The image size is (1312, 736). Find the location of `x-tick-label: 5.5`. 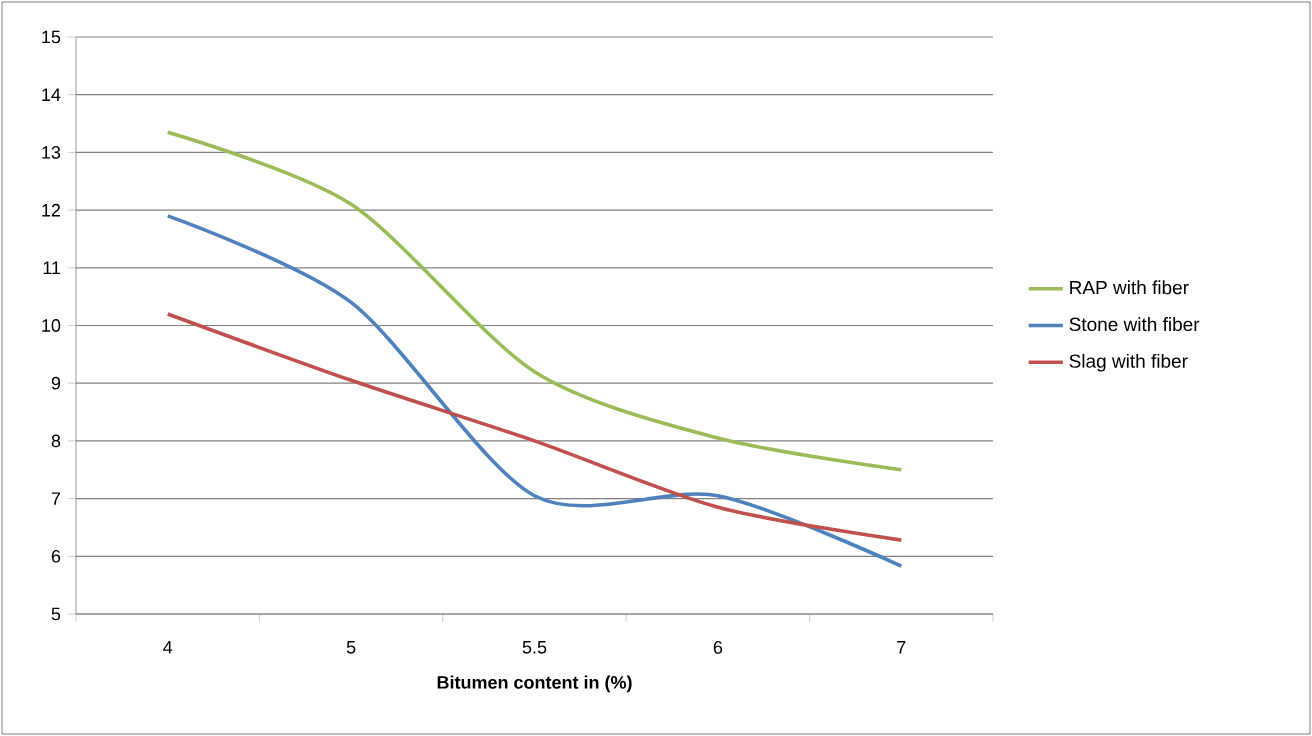

x-tick-label: 5.5 is located at coordinates (534, 647).